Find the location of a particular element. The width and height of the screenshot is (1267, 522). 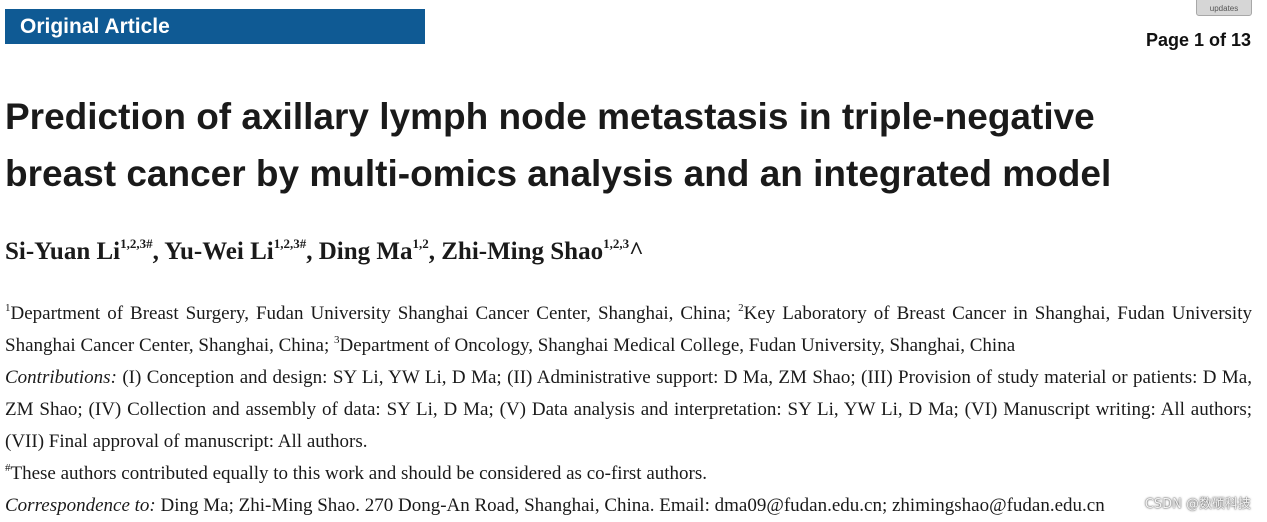

correspondence-label: Correspondence to: is located at coordinates (80, 505).